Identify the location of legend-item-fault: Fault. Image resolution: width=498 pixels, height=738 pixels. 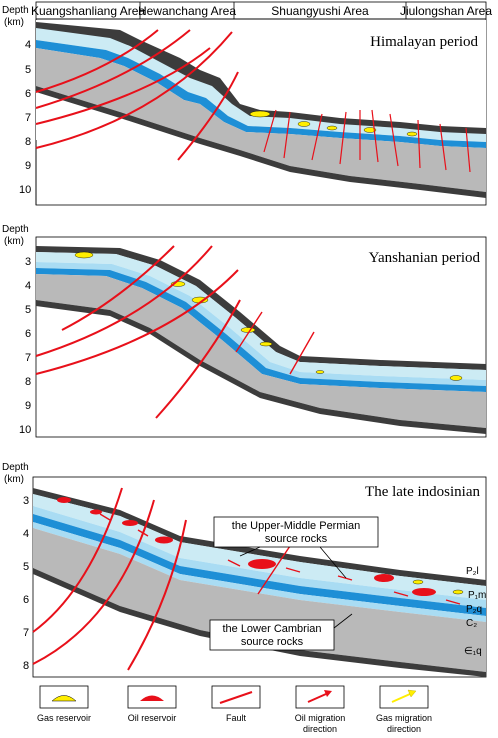
(236, 704).